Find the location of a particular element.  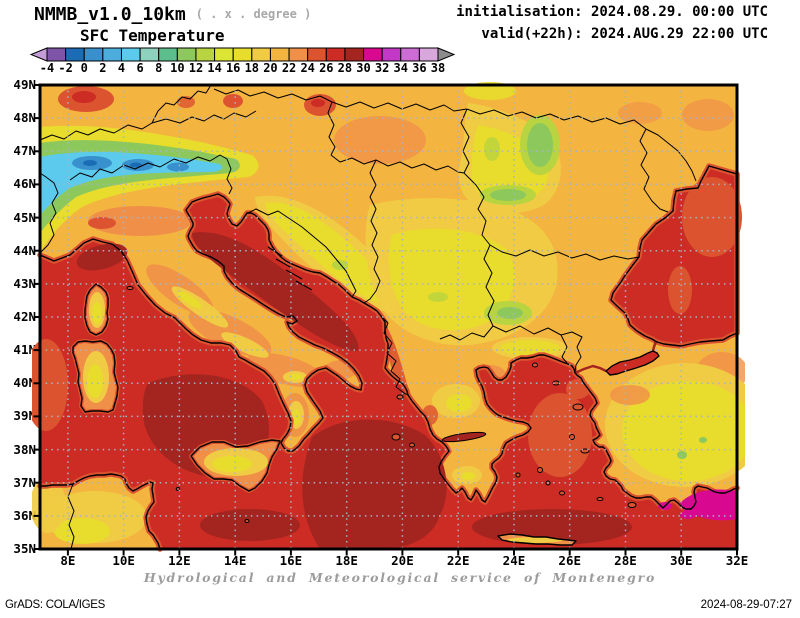

field-title: SFC Temperature is located at coordinates (152, 35).